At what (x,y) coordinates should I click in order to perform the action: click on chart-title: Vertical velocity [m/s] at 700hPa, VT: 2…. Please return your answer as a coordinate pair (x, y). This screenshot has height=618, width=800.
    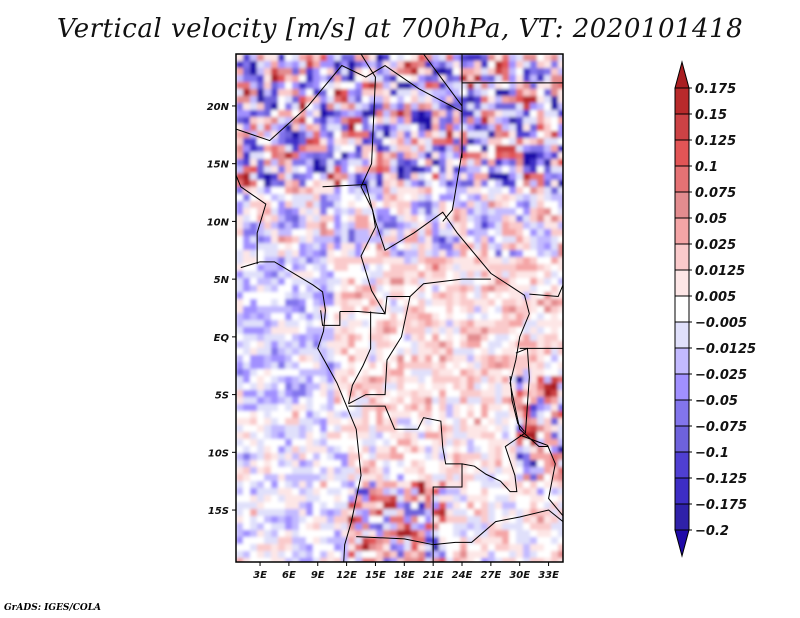
    Looking at the image, I should click on (400, 29).